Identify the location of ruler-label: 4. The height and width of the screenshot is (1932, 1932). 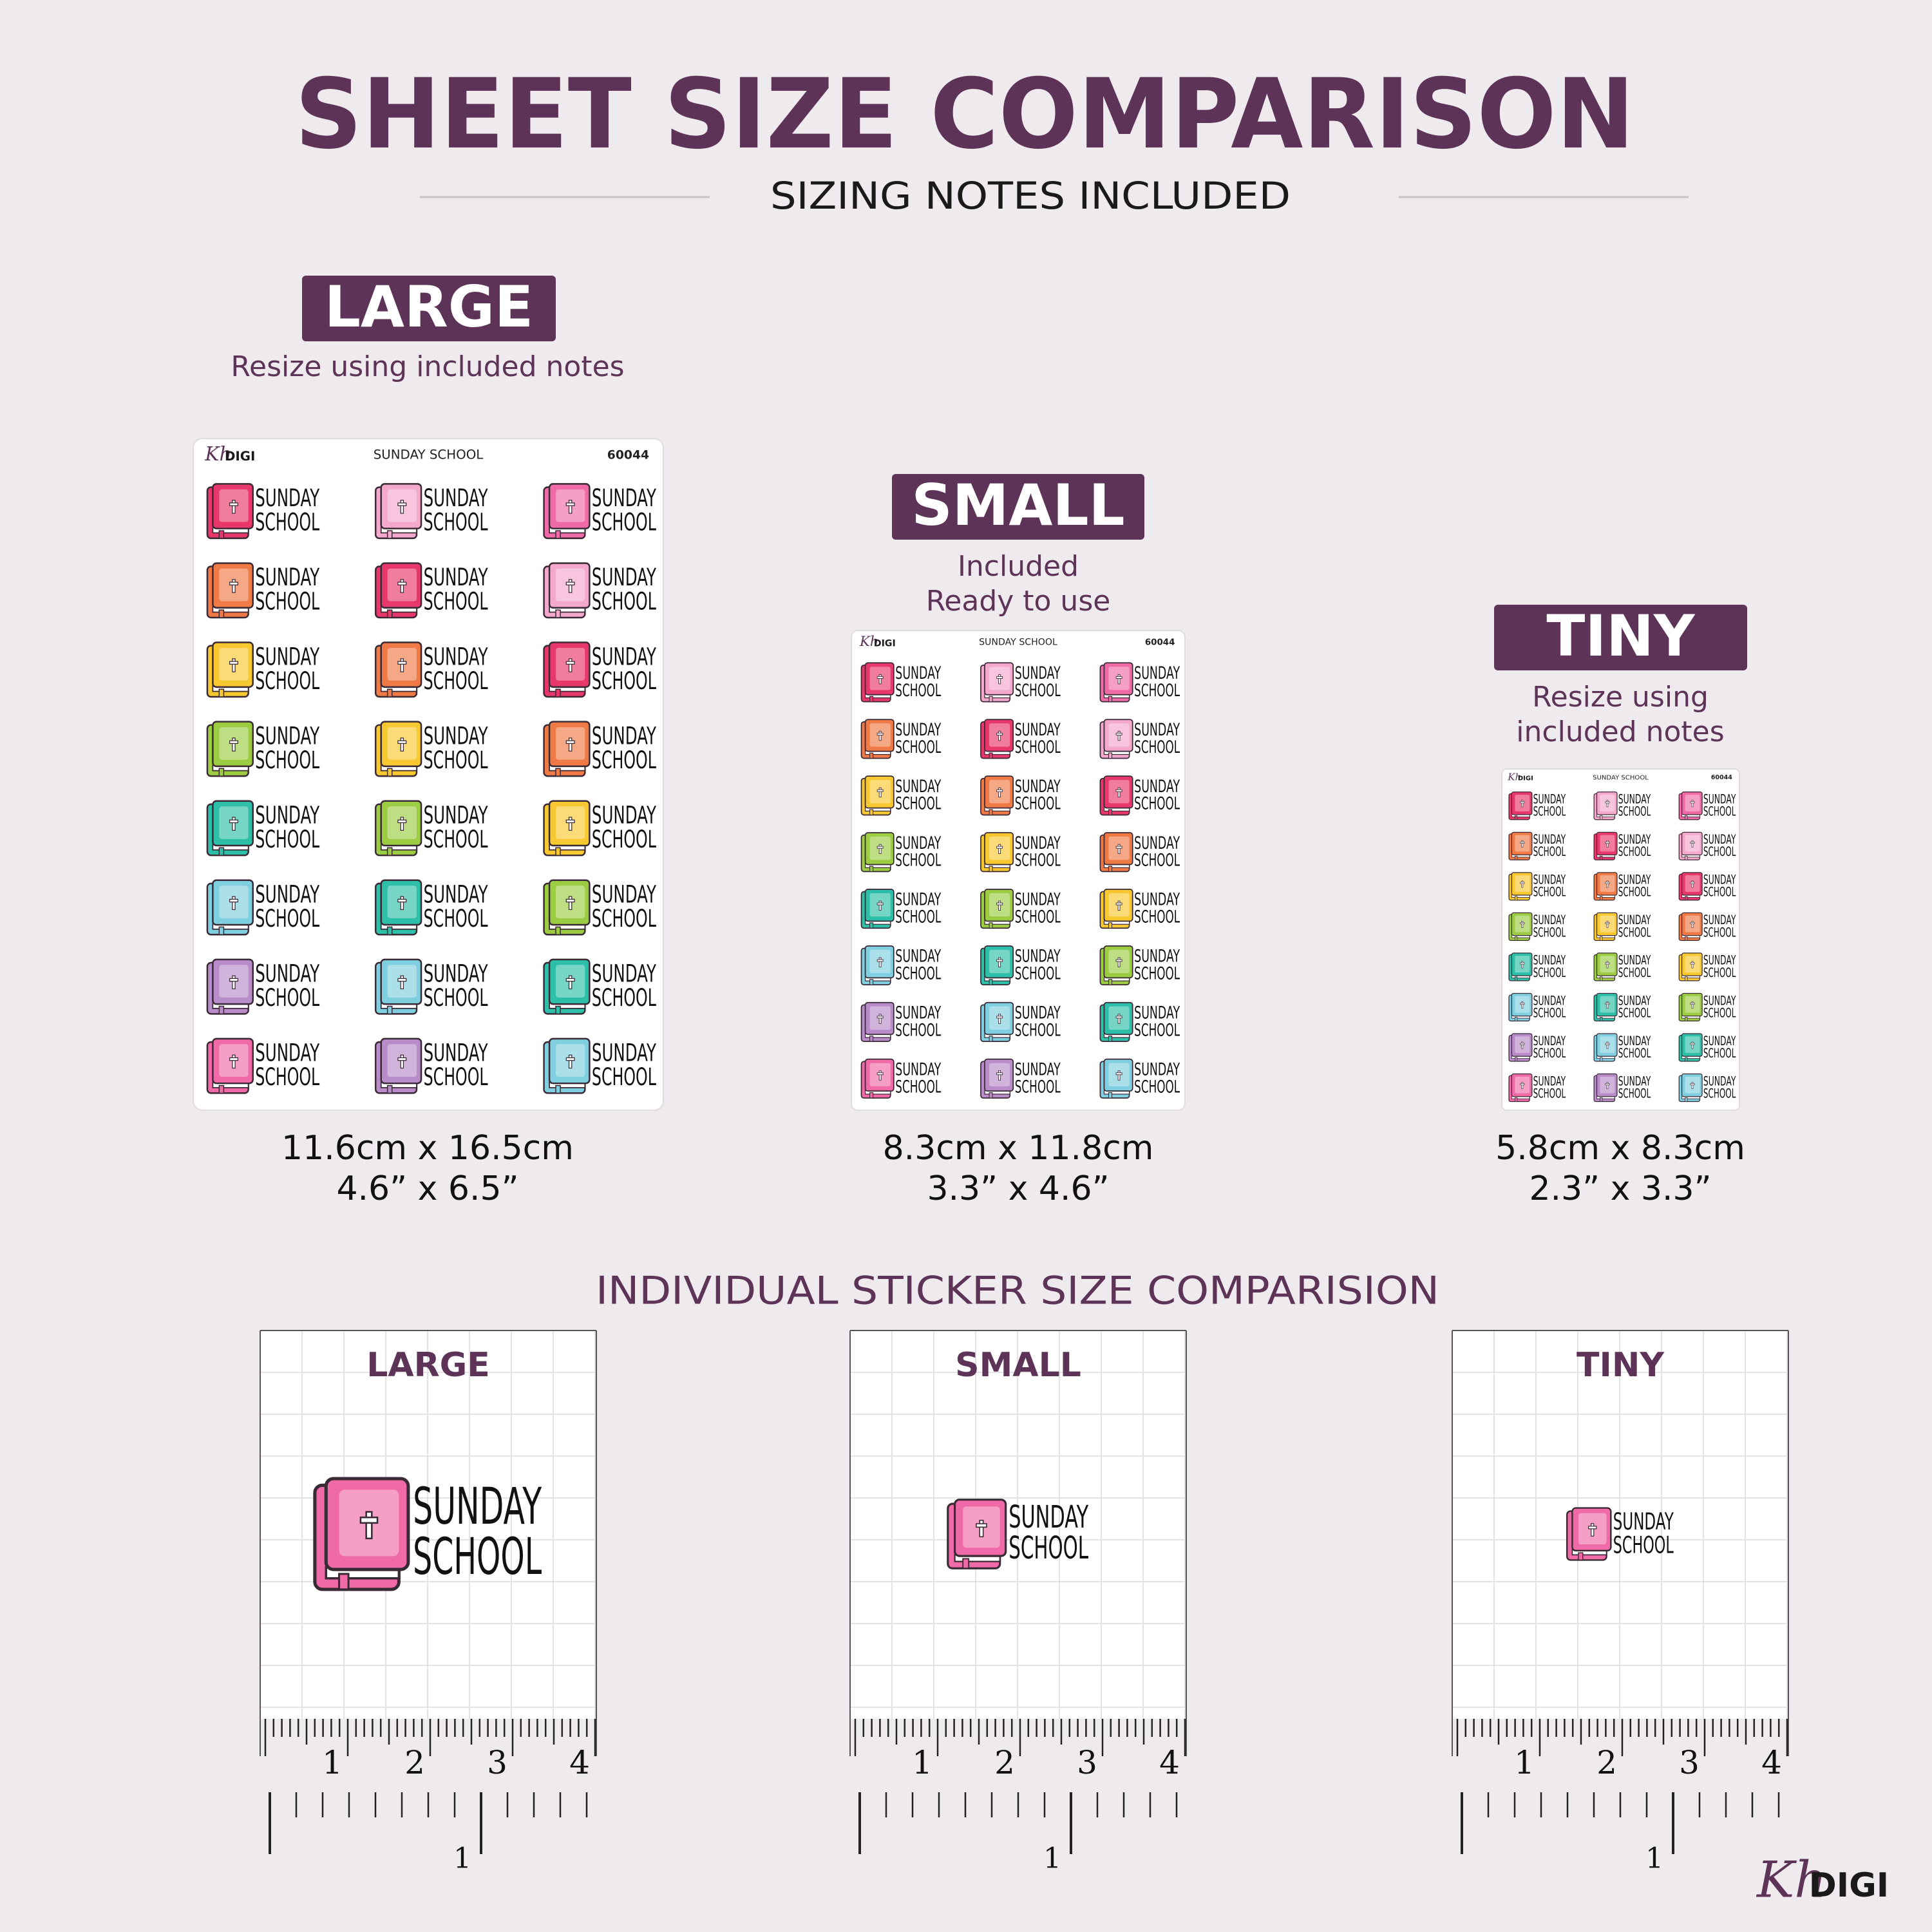
(1772, 1762).